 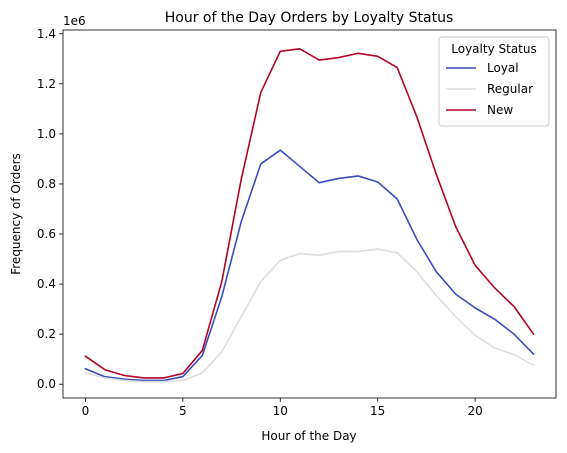 I want to click on y-tick-label: 0.0, so click(x=46, y=384).